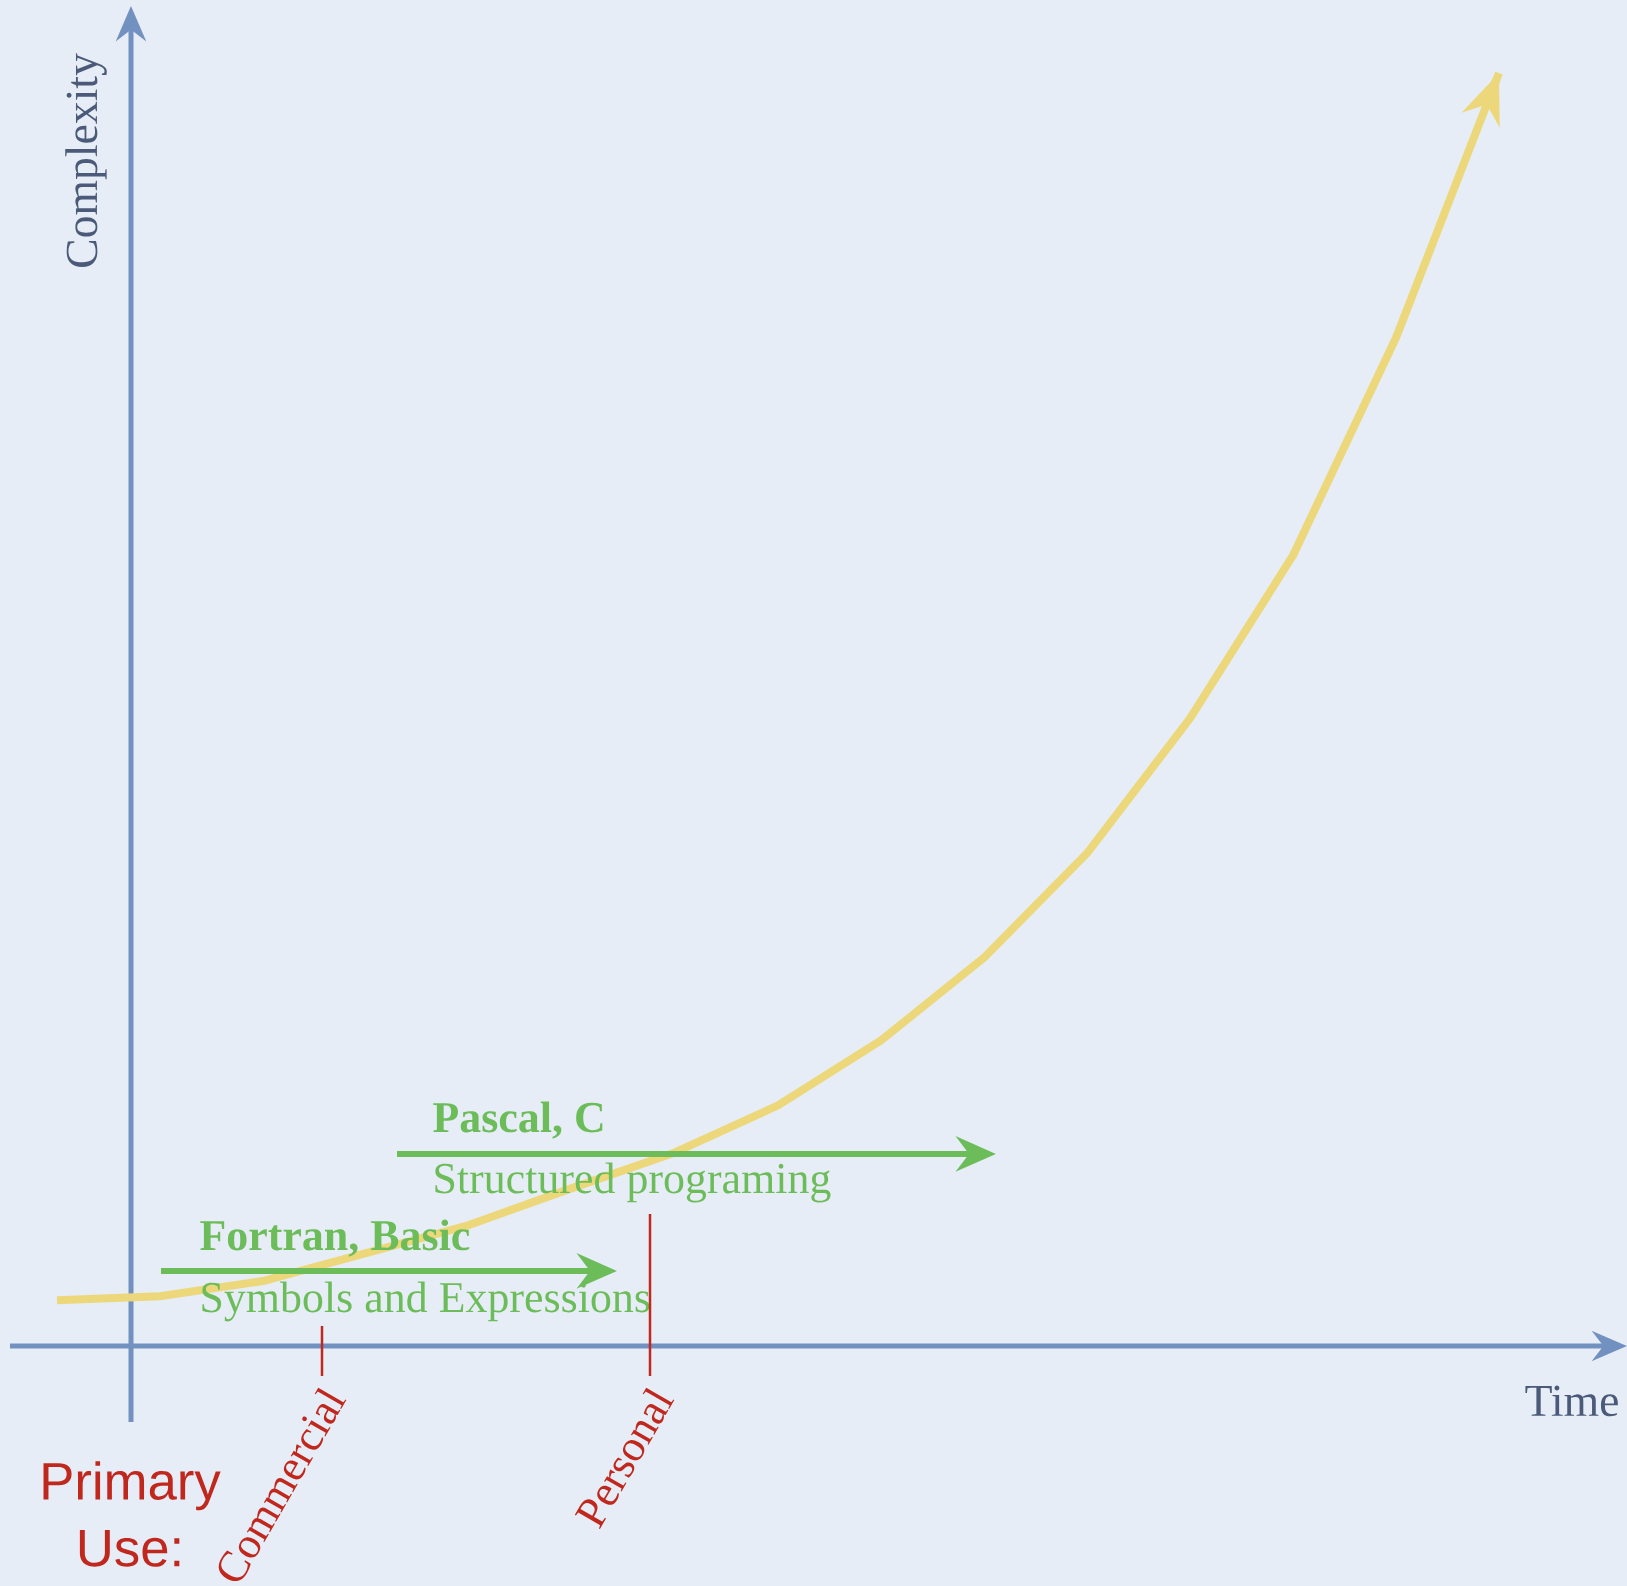  Describe the element at coordinates (1571, 1401) in the screenshot. I see `x-axis-title: Time` at that location.